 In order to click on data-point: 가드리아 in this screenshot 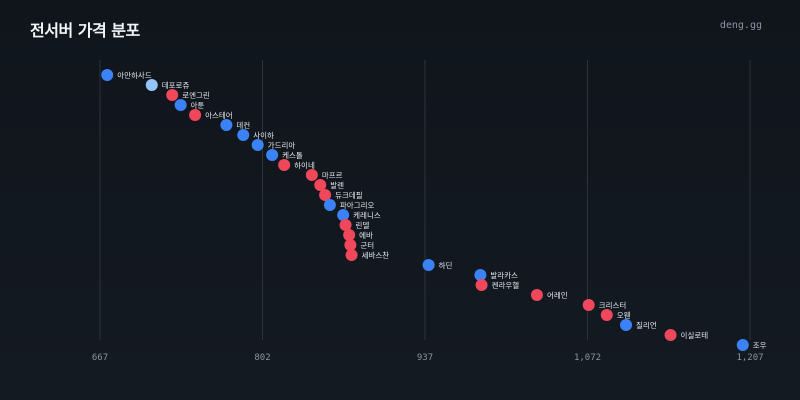, I will do `click(273, 145)`.